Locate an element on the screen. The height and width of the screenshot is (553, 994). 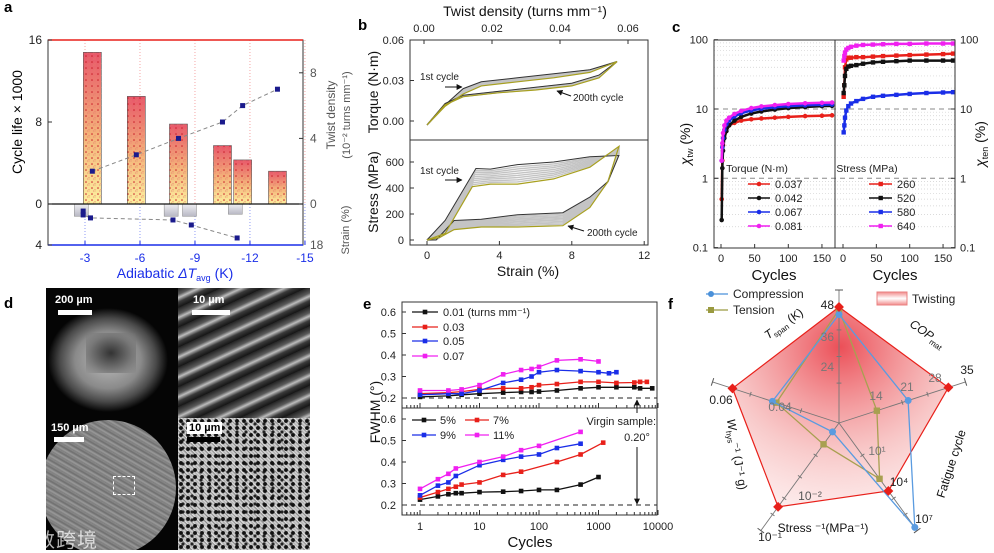
x-tick-label: 150 is located at coordinates (943, 259).